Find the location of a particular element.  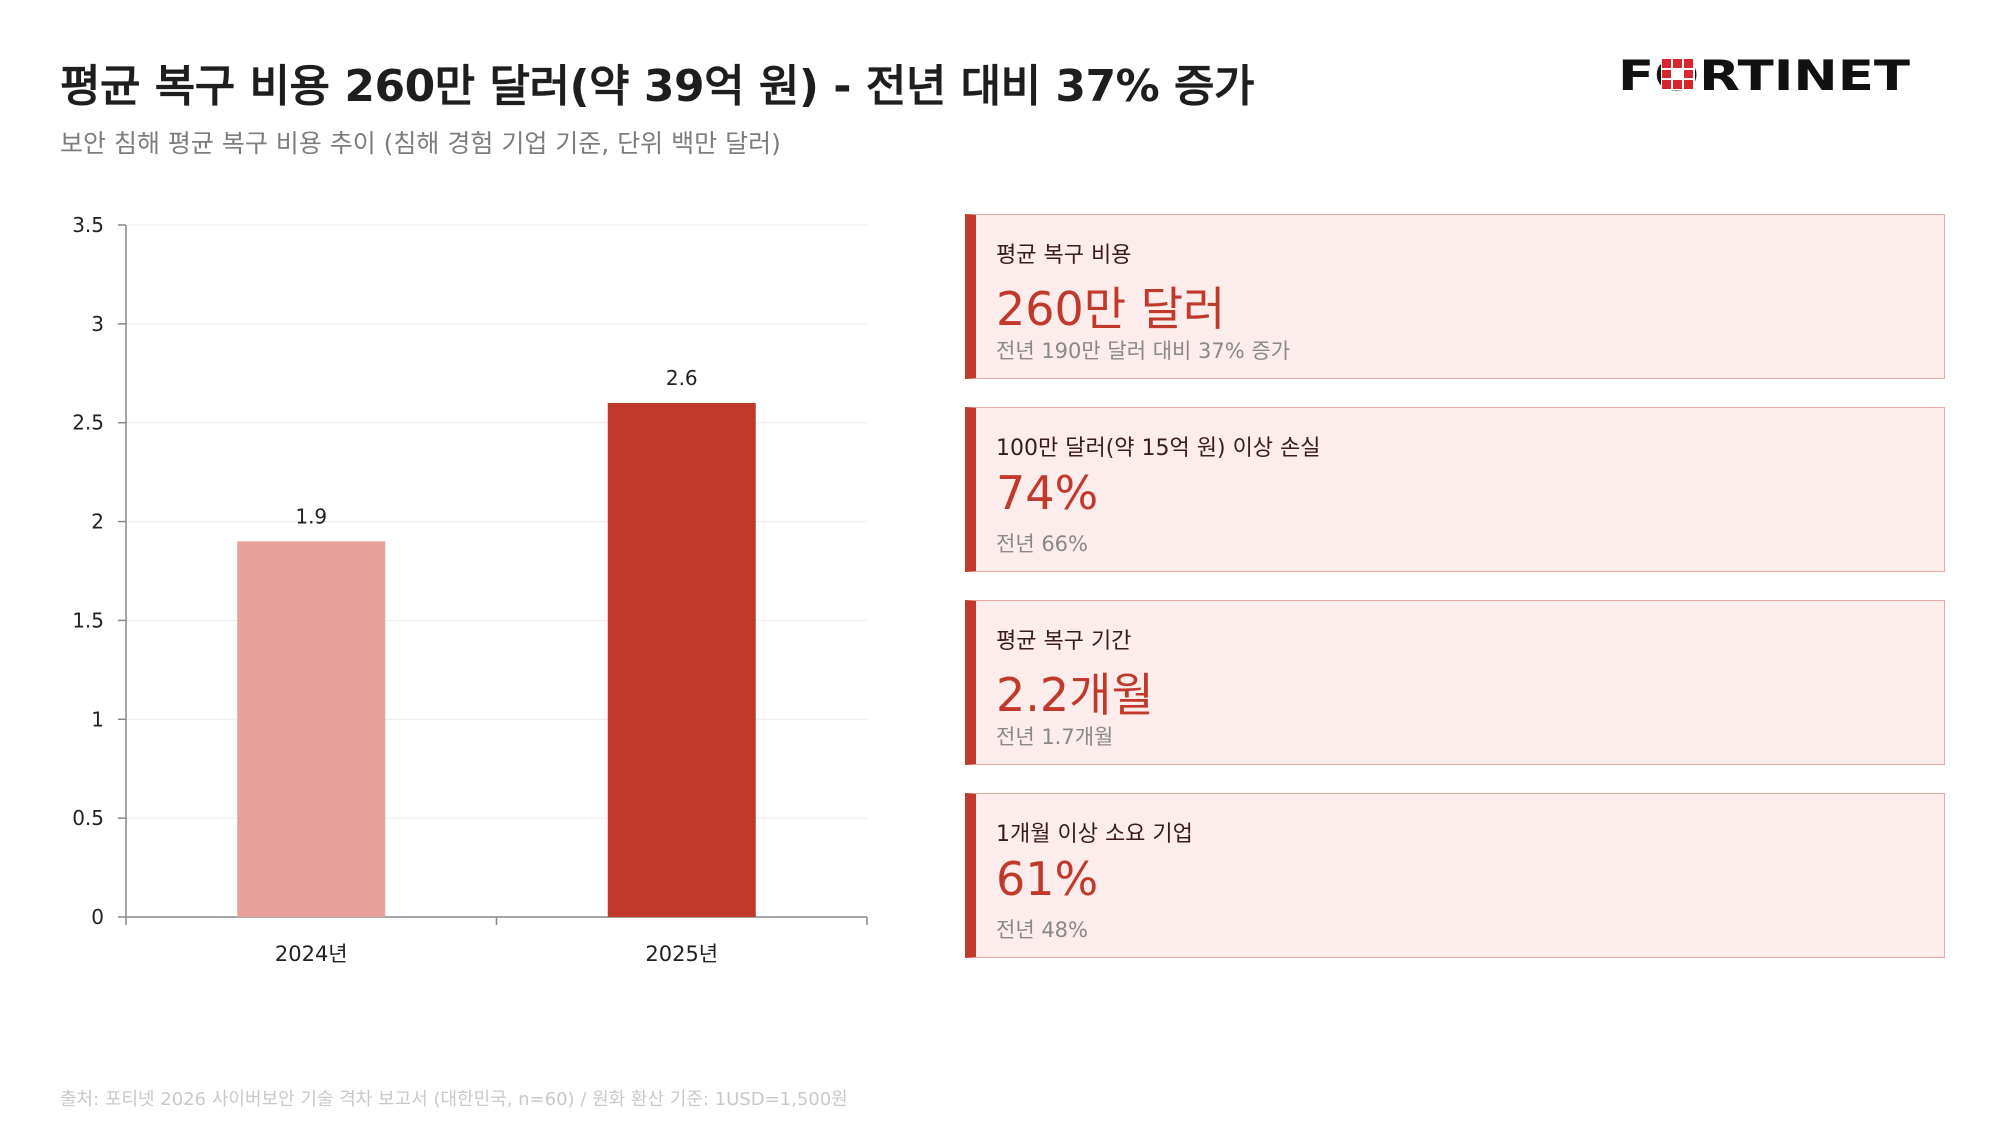

bar-2024년 is located at coordinates (311, 729).